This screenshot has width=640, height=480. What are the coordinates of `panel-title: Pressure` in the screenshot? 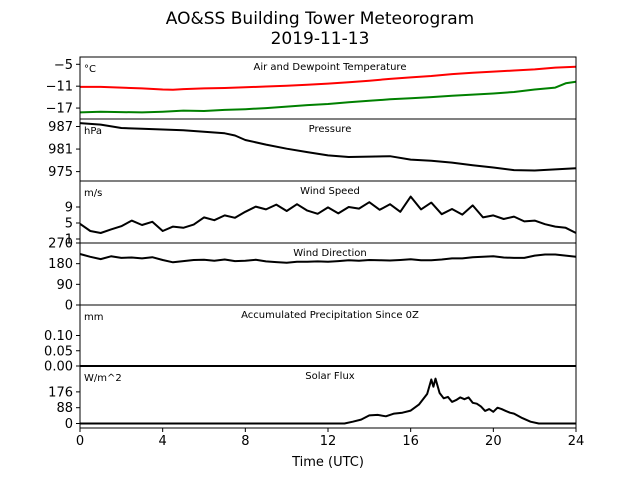 It's located at (330, 129).